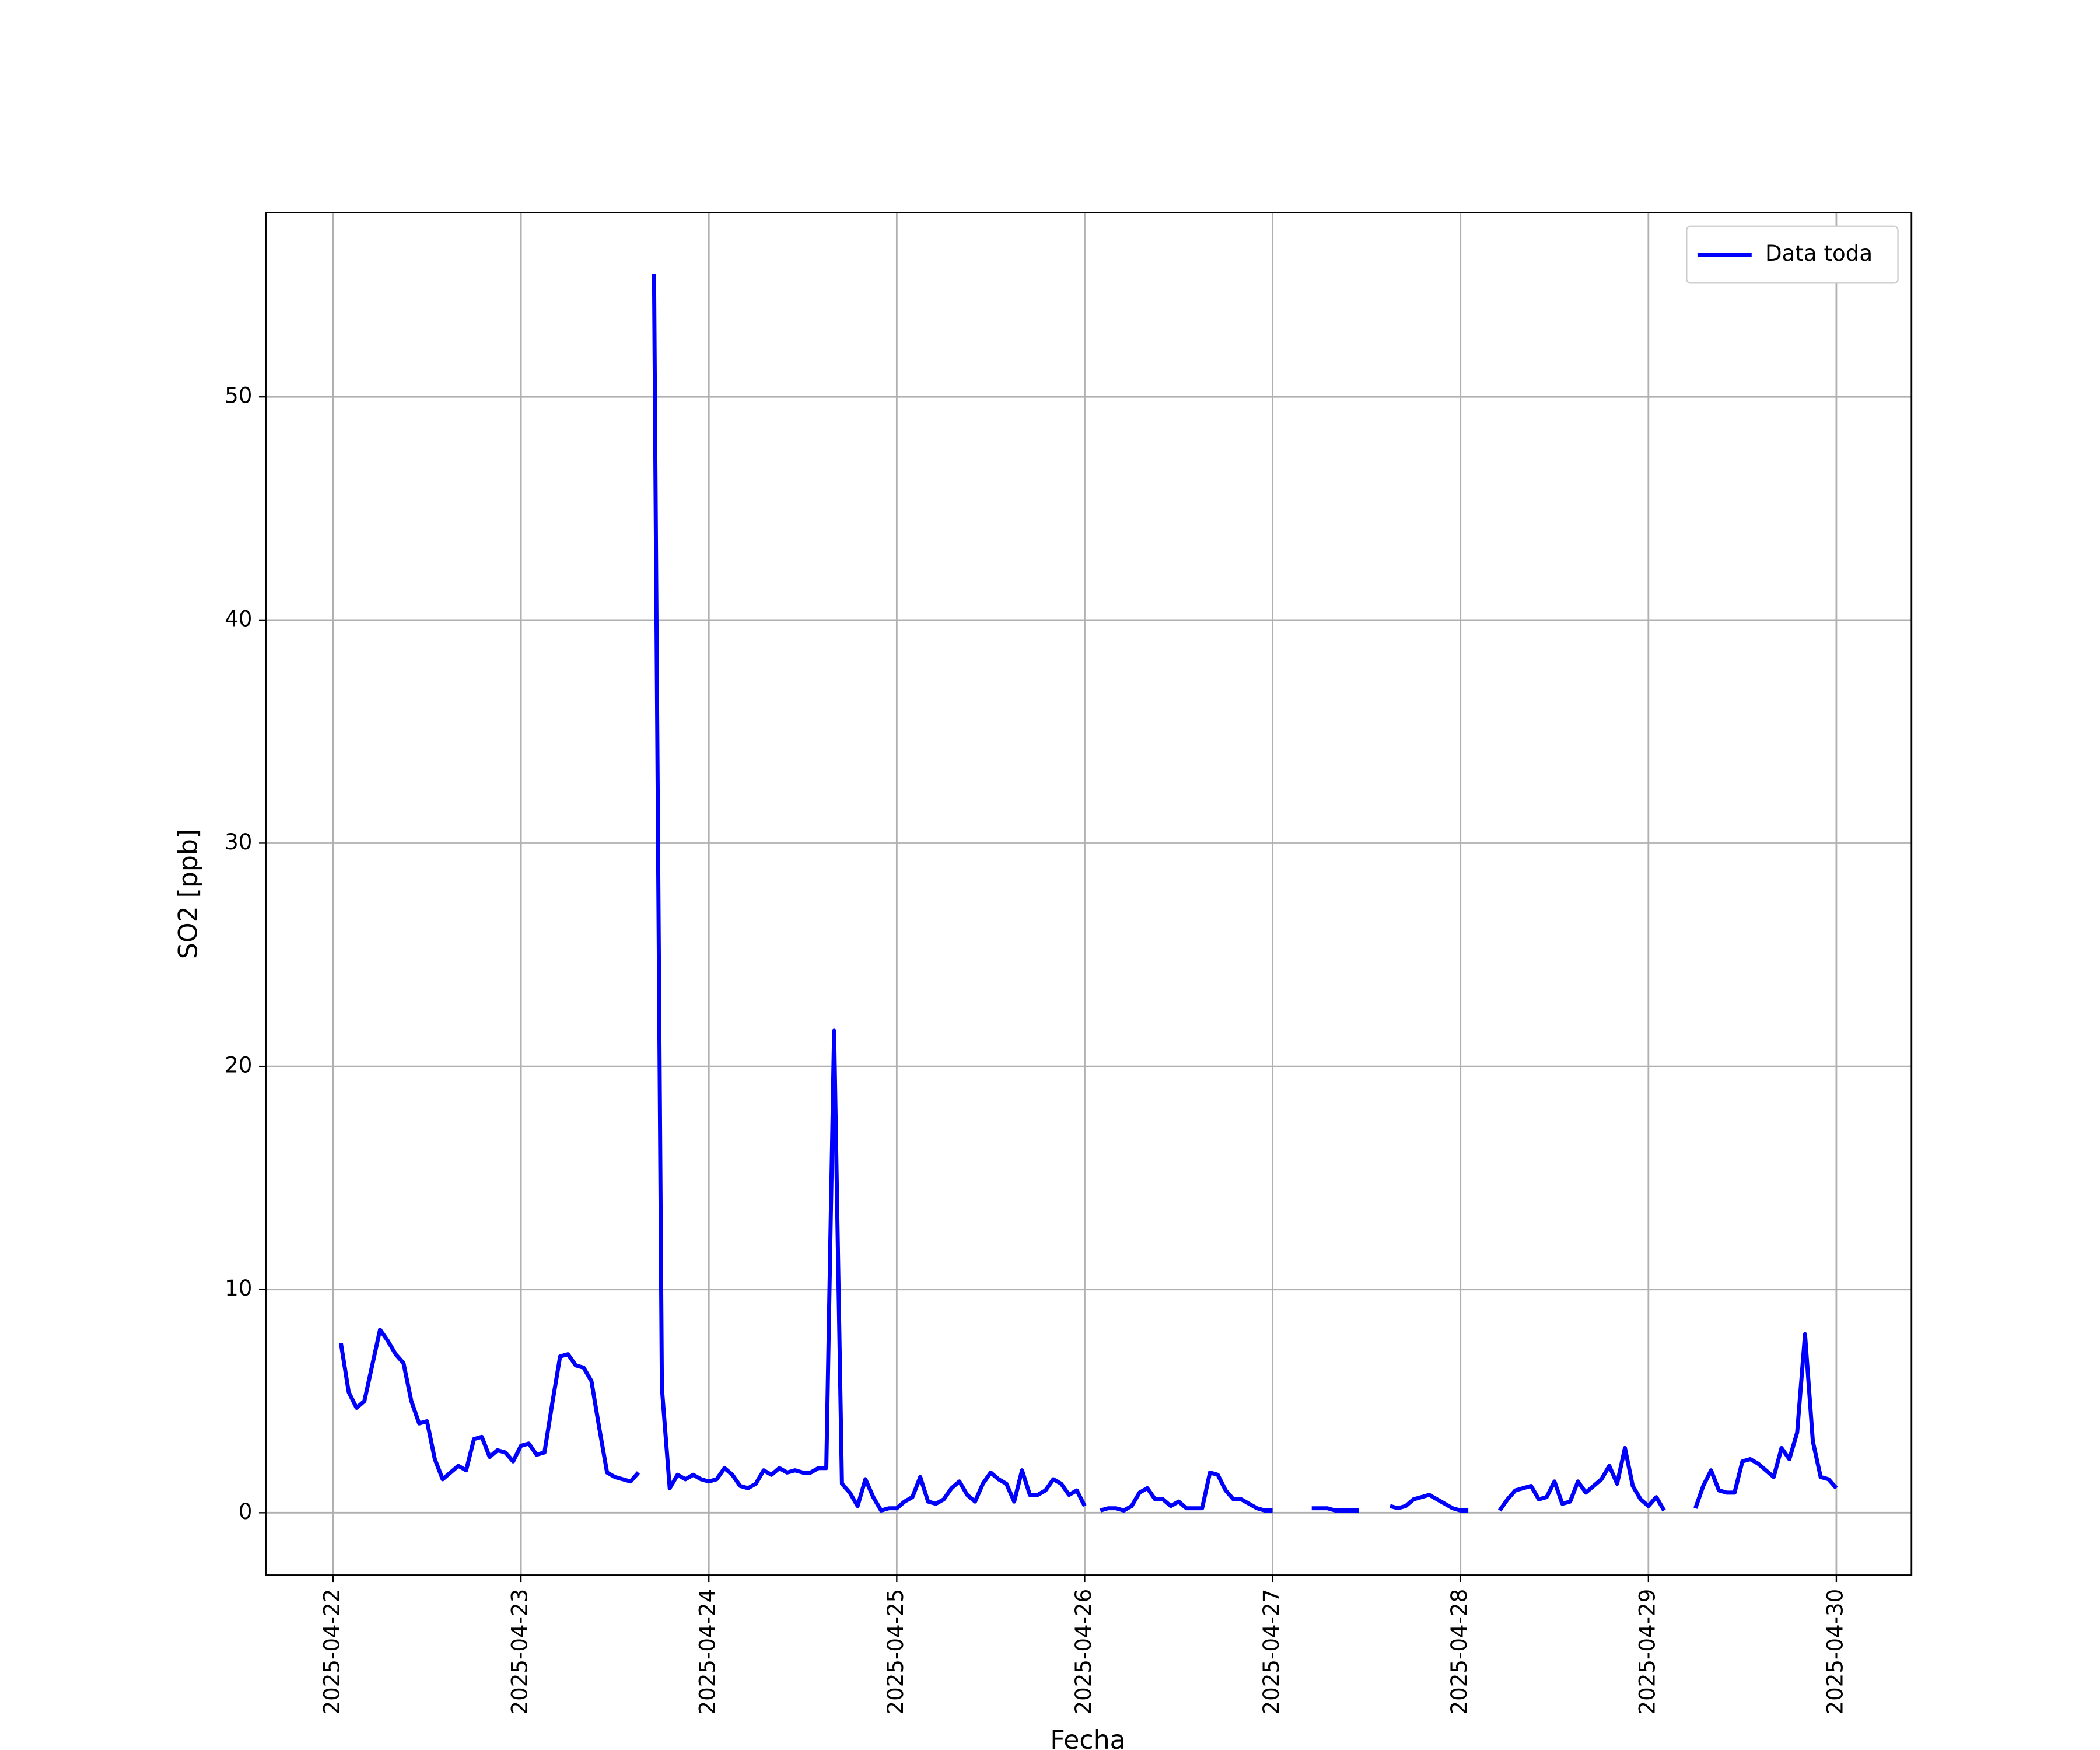 The width and height of the screenshot is (2100, 1750). What do you see at coordinates (1834, 1652) in the screenshot?
I see `x-tick-label: 2025-04-30` at bounding box center [1834, 1652].